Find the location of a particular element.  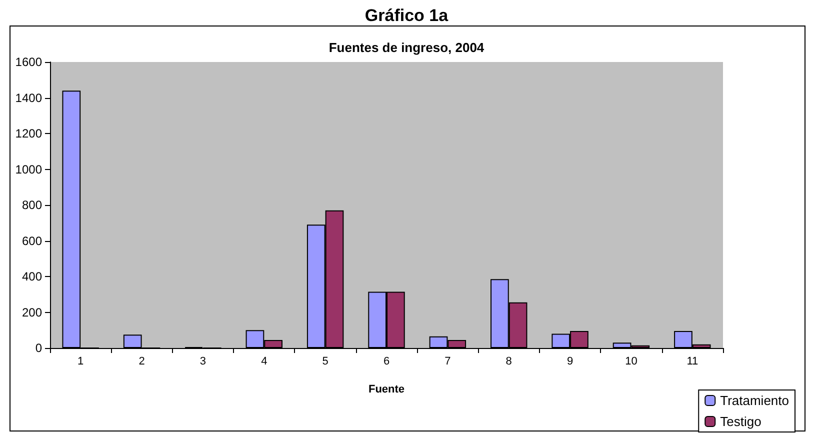

x-tick-label: 11 is located at coordinates (692, 362).